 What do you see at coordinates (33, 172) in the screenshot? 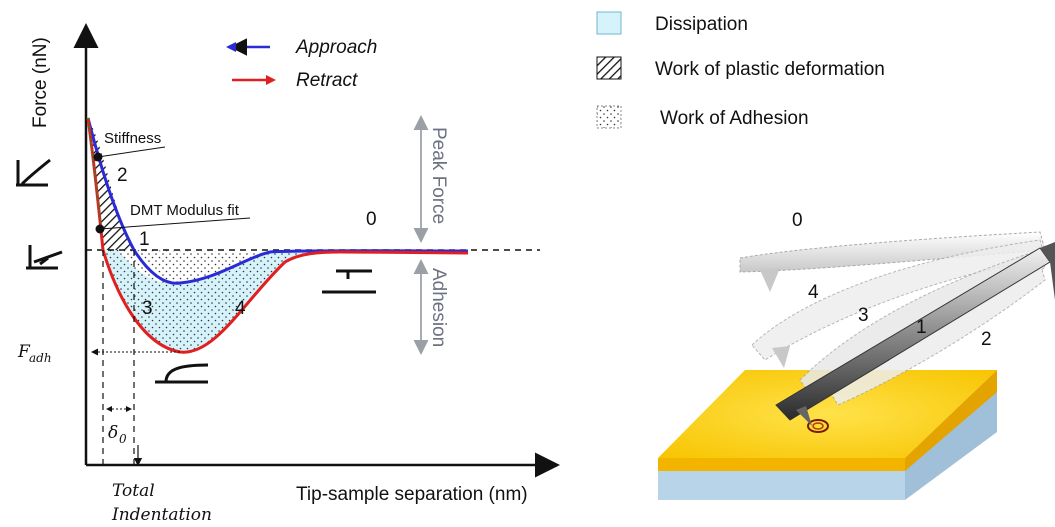
I see `tip-pictogram-indenting` at bounding box center [33, 172].